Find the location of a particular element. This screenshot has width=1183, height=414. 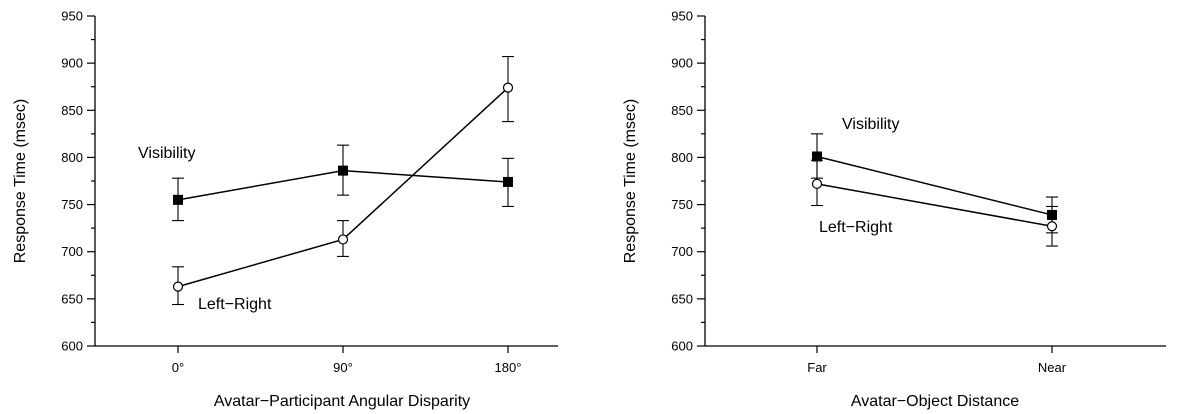

x-axis-title: Avatar−Object Distance is located at coordinates (935, 401).